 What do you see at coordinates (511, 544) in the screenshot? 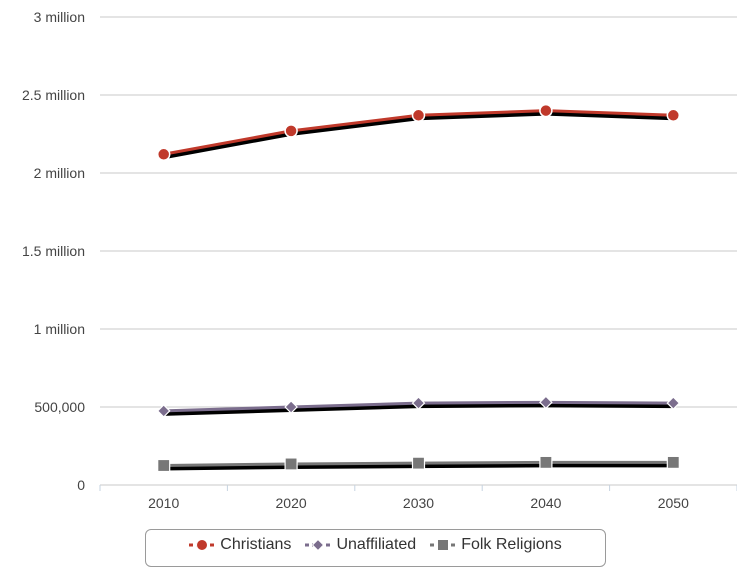
I see `legend-label: Folk Religions` at bounding box center [511, 544].